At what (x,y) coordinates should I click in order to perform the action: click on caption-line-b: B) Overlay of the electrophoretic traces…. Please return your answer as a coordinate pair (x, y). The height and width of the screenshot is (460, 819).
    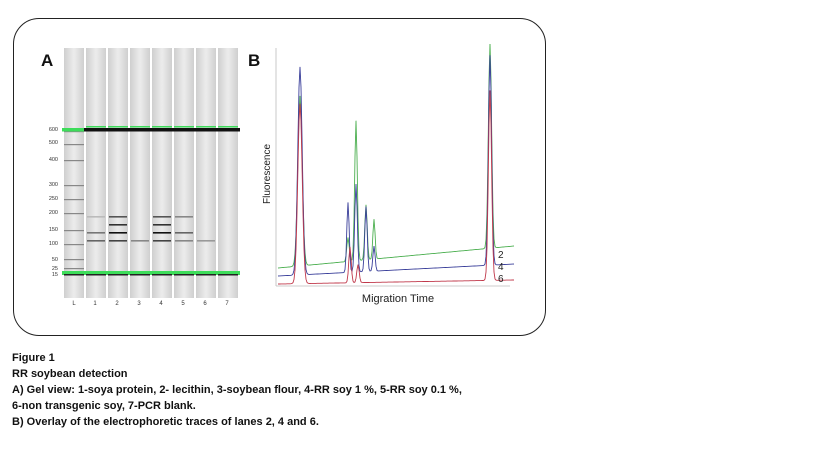
    Looking at the image, I should click on (165, 422).